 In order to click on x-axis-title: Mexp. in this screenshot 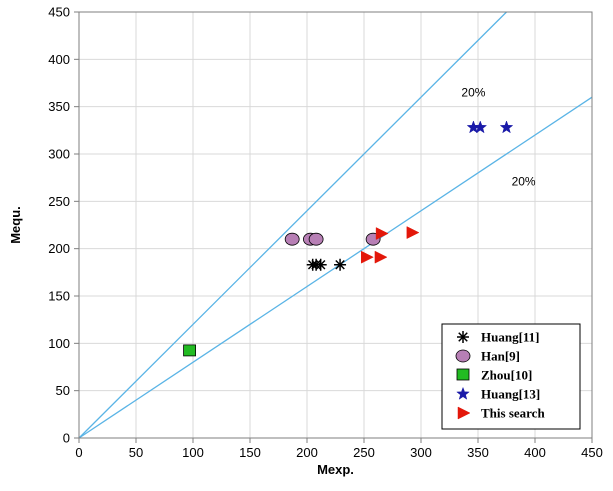, I will do `click(335, 469)`.